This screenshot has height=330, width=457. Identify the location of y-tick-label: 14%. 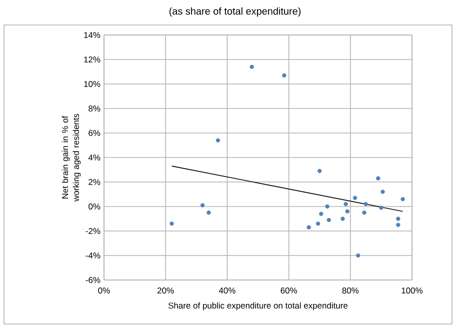
(92, 35).